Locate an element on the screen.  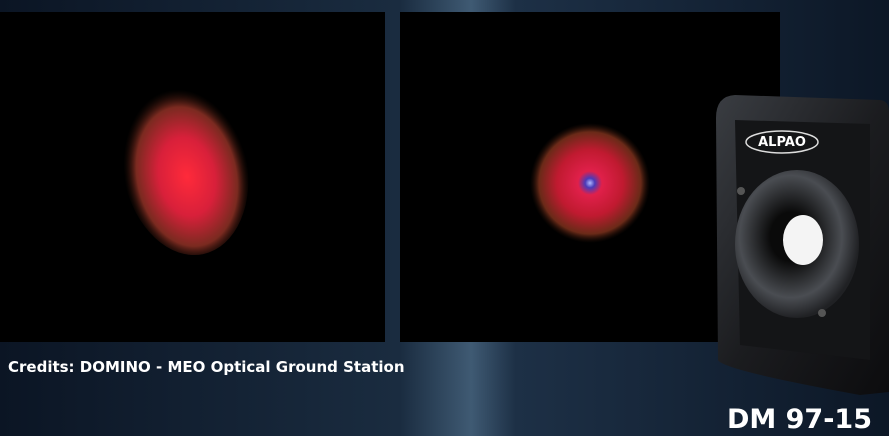
beam-spot-before is located at coordinates (185, 168).